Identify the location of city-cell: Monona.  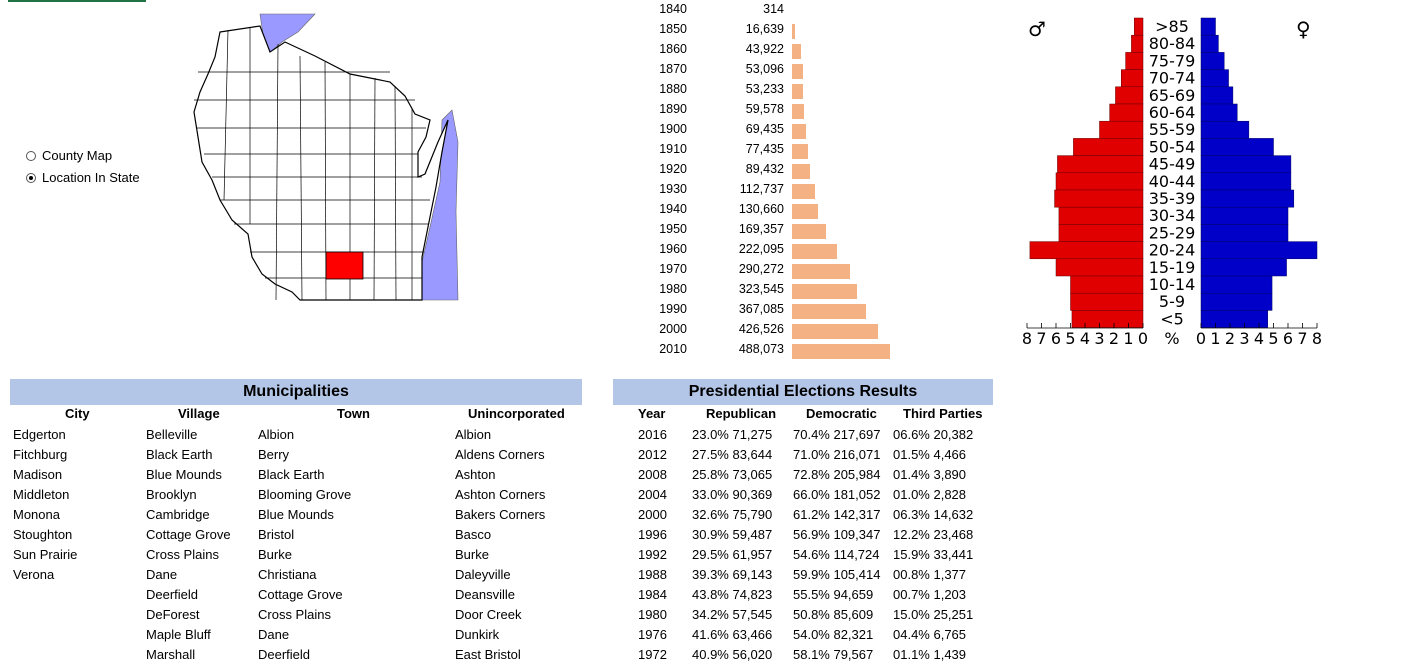
(36, 514).